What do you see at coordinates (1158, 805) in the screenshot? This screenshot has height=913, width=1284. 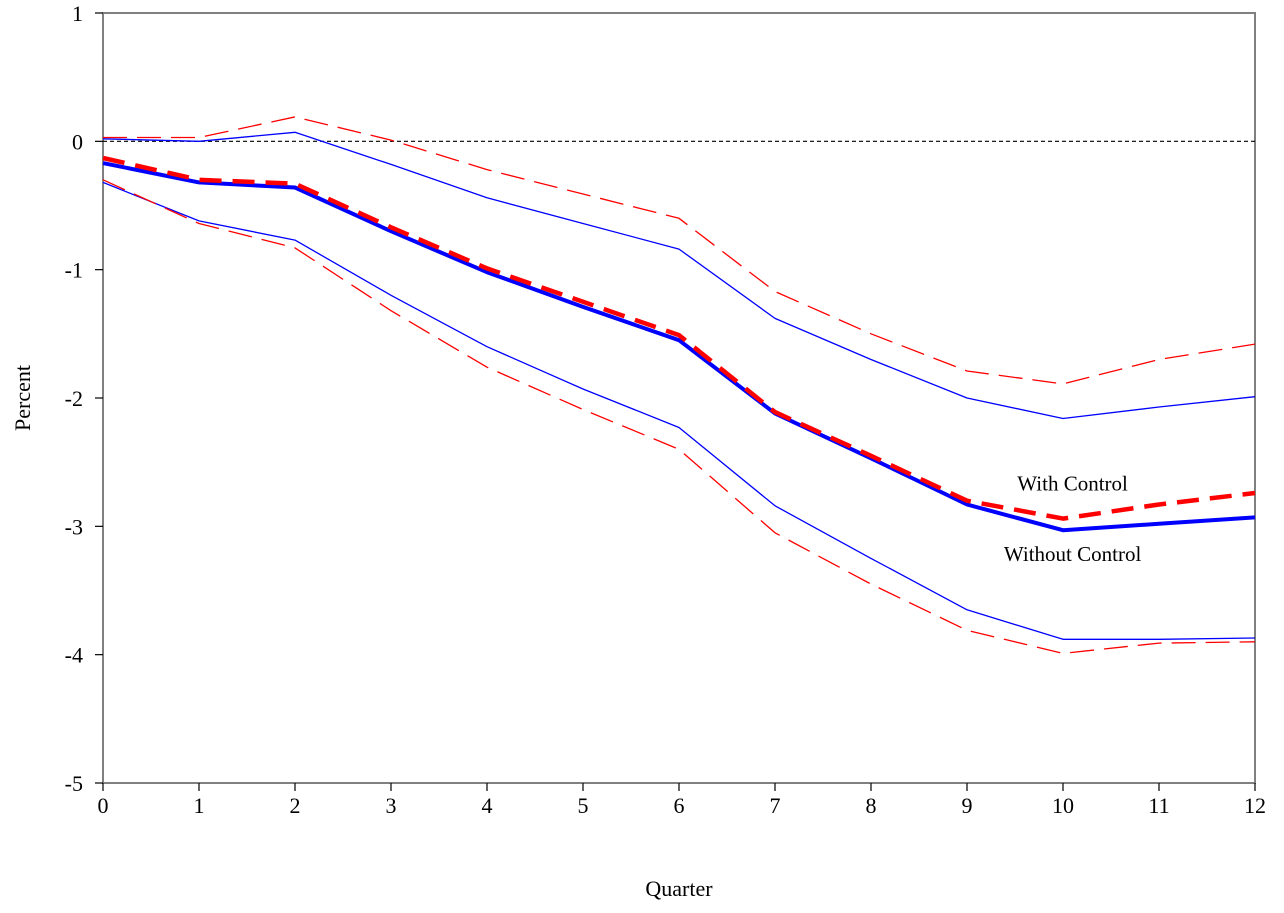 I see `x-tick-label: 11` at bounding box center [1158, 805].